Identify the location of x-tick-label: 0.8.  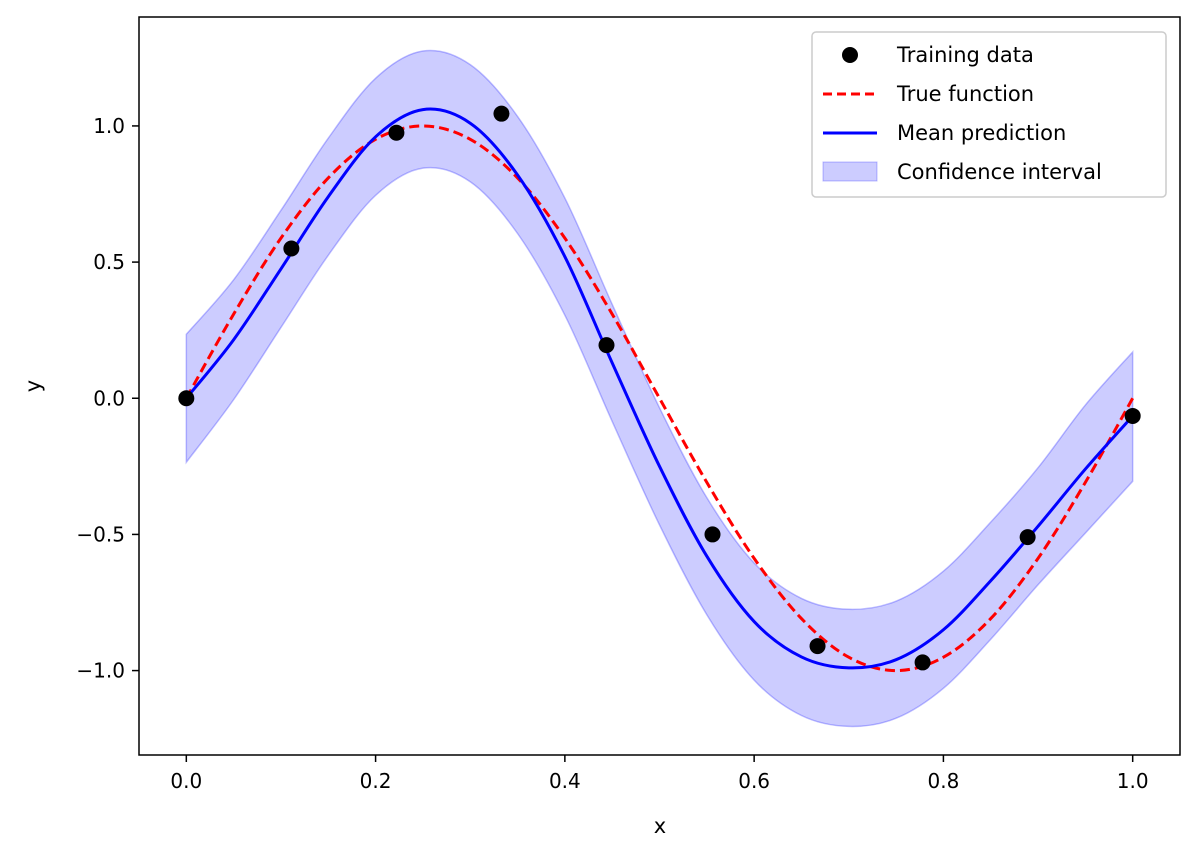
(944, 781).